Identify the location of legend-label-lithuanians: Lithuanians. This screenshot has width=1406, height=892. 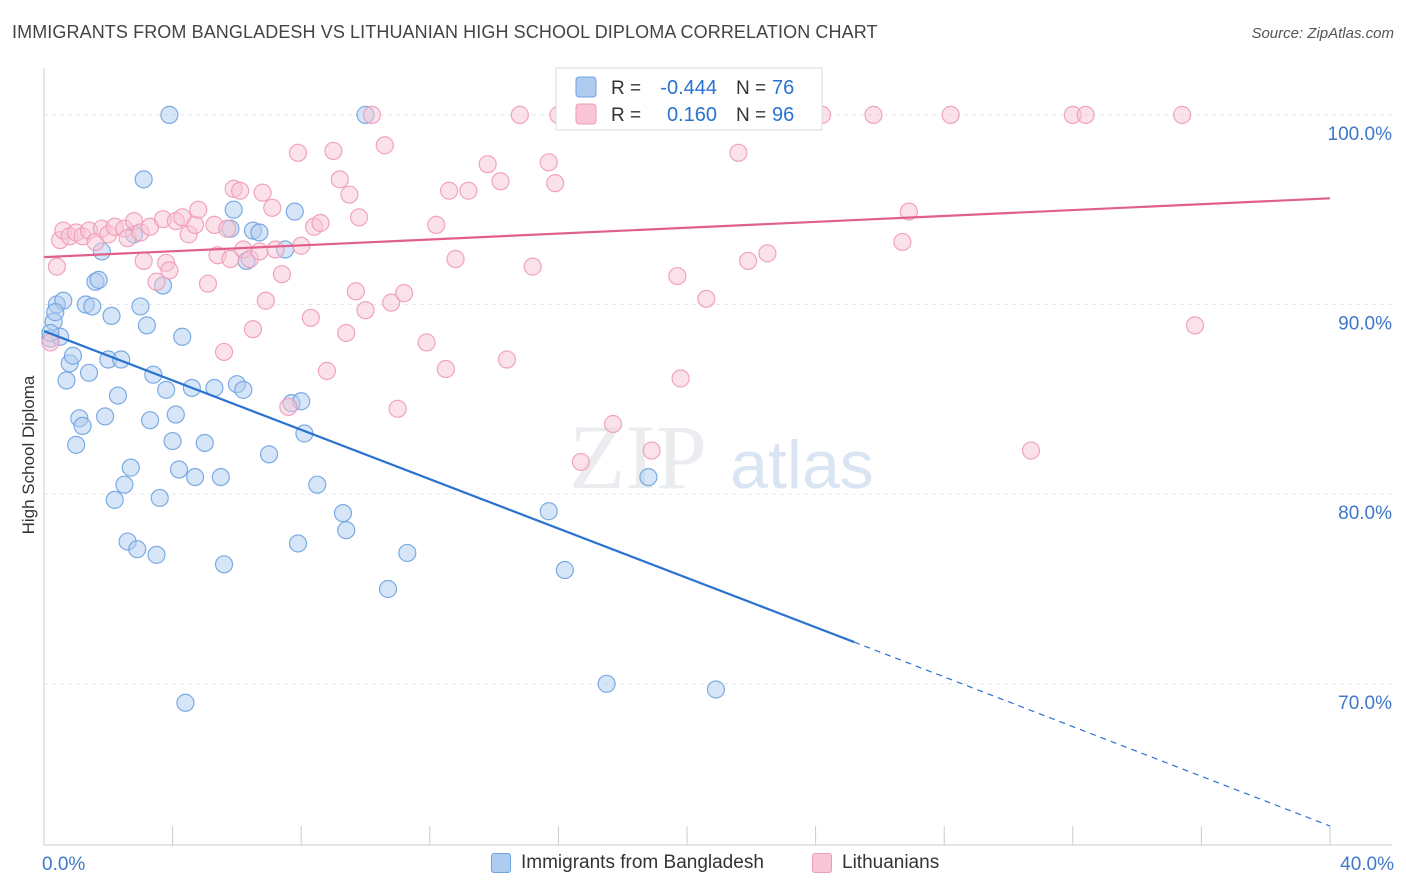
(891, 862).